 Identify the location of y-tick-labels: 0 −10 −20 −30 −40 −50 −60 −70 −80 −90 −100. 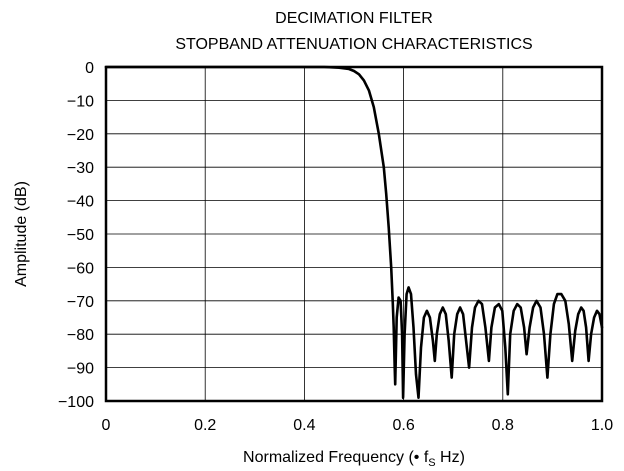
(76, 235).